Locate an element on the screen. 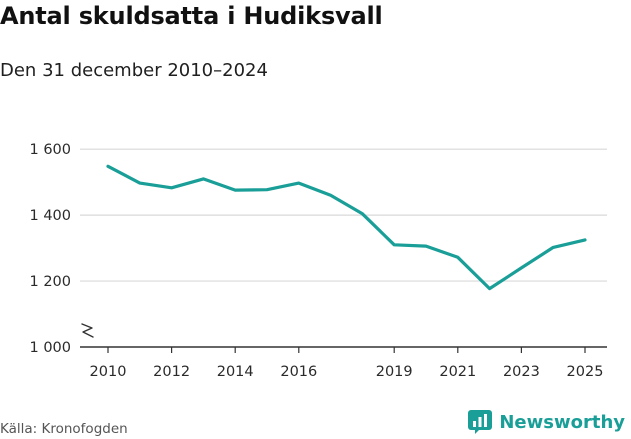 The height and width of the screenshot is (439, 631). x-tick-label: 2012 is located at coordinates (171, 372).